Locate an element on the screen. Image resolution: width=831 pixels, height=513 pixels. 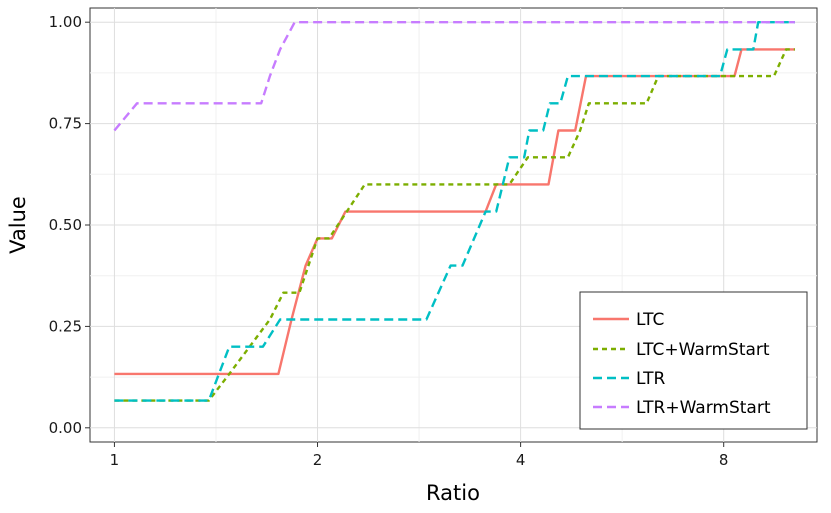
x-axis-title: Ratio is located at coordinates (453, 493).